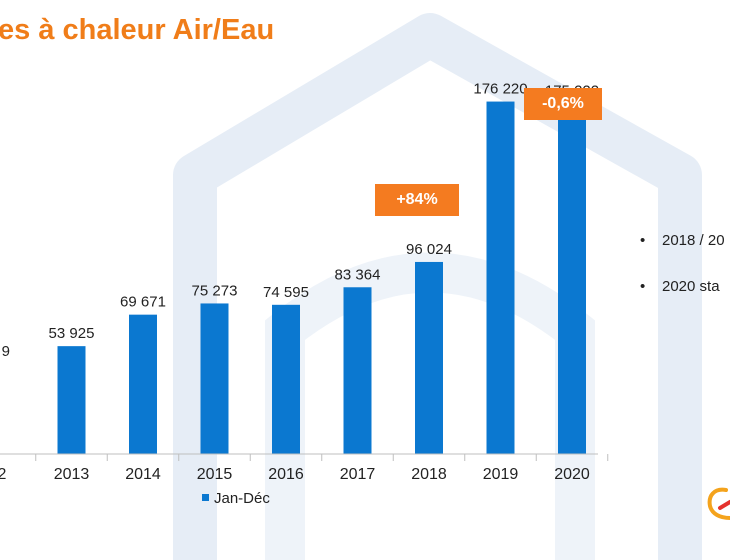  I want to click on bar-2014, so click(143, 384).